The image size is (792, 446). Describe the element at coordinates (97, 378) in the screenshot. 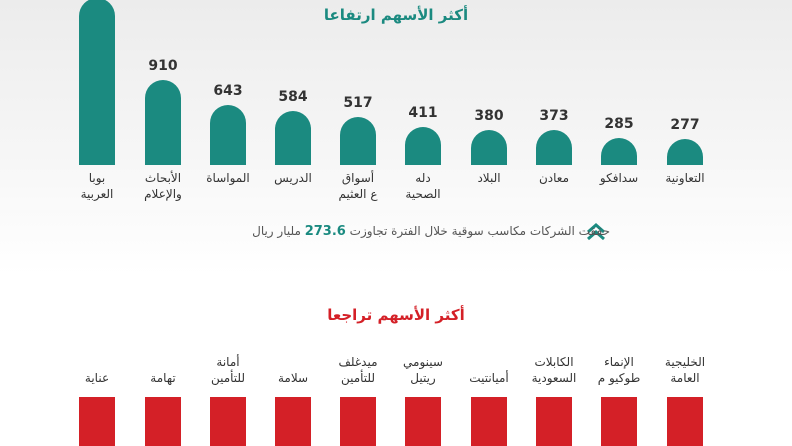

I see `category-label: عناية` at that location.